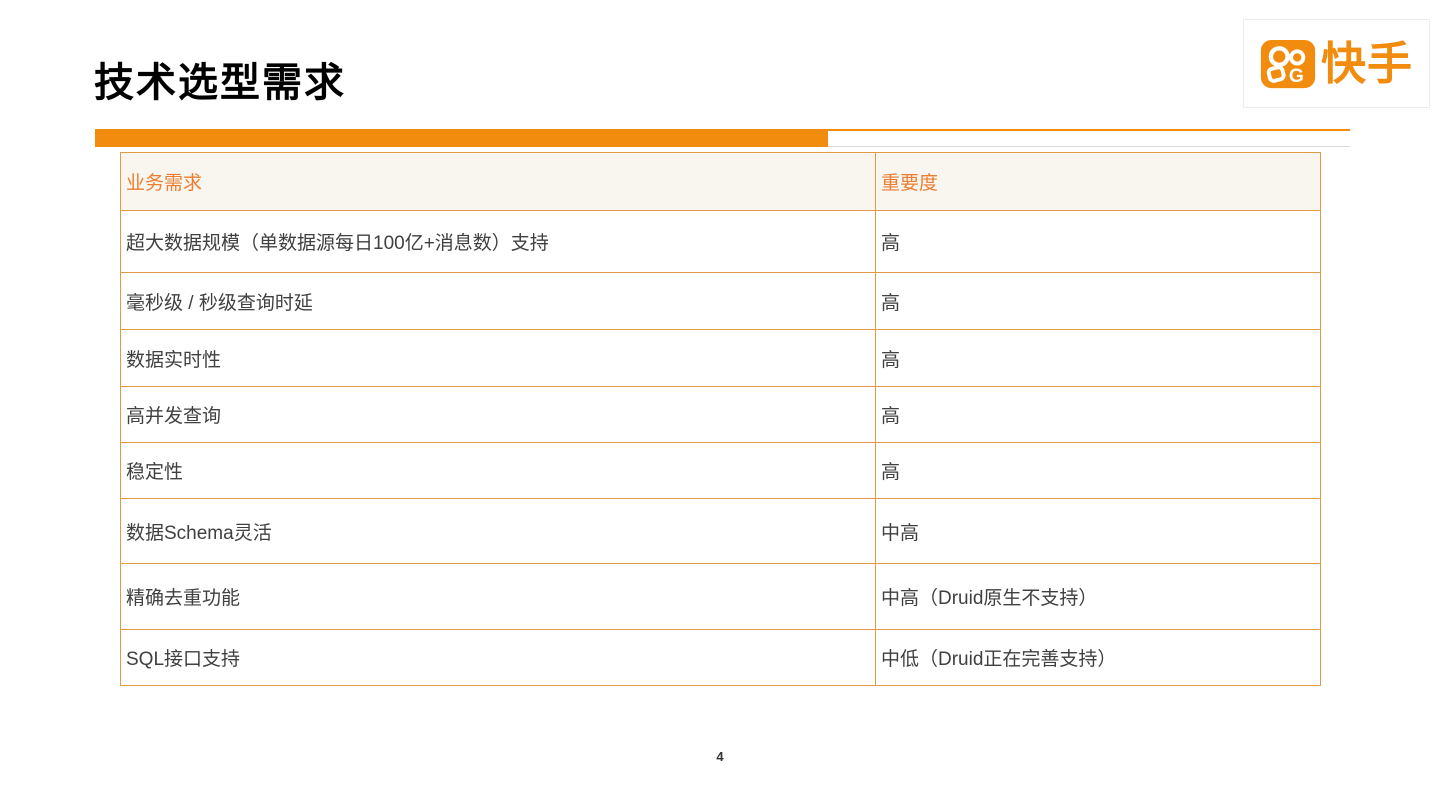 Image resolution: width=1440 pixels, height=810 pixels. What do you see at coordinates (498, 470) in the screenshot?
I see `requirement-cell: 稳定性` at bounding box center [498, 470].